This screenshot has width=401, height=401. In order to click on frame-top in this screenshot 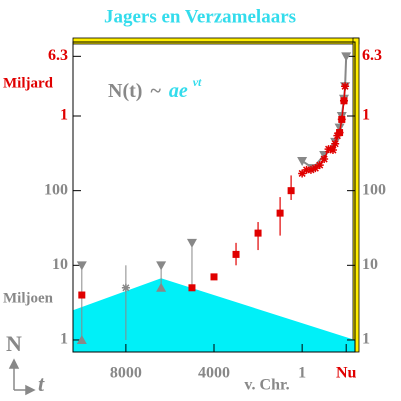, I will do `click(216, 41)`.